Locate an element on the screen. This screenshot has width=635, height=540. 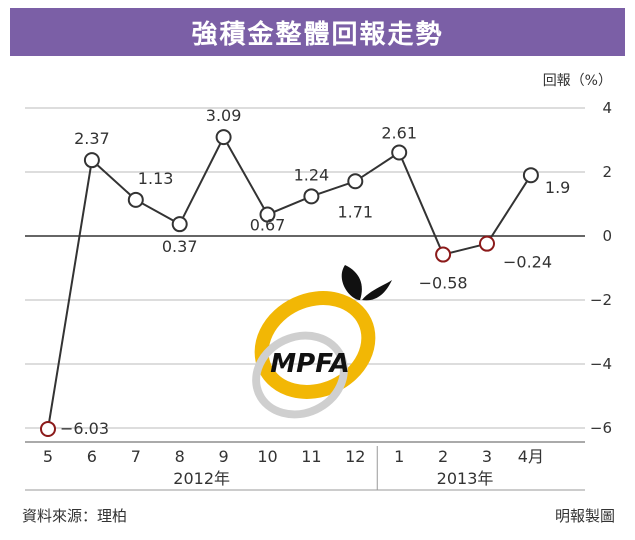
x-tick-label: 1 is located at coordinates (399, 456).